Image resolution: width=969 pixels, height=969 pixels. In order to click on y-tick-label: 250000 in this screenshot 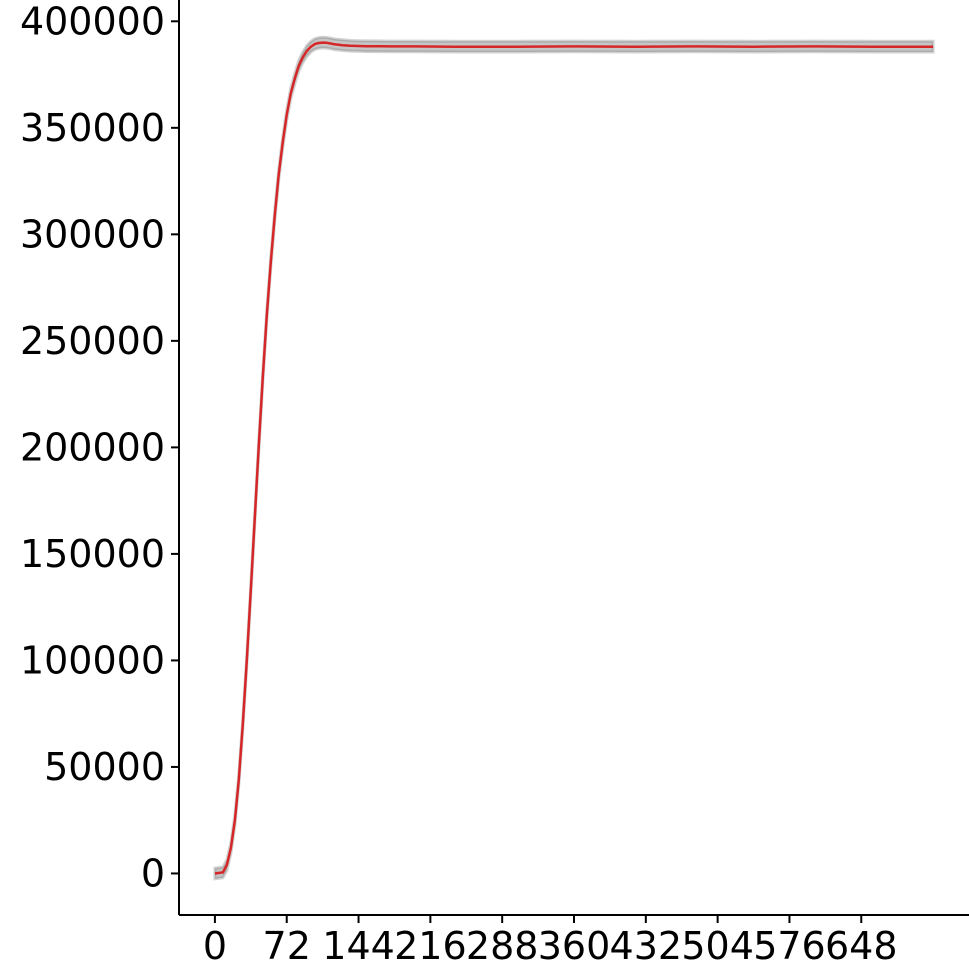, I will do `click(92, 341)`.